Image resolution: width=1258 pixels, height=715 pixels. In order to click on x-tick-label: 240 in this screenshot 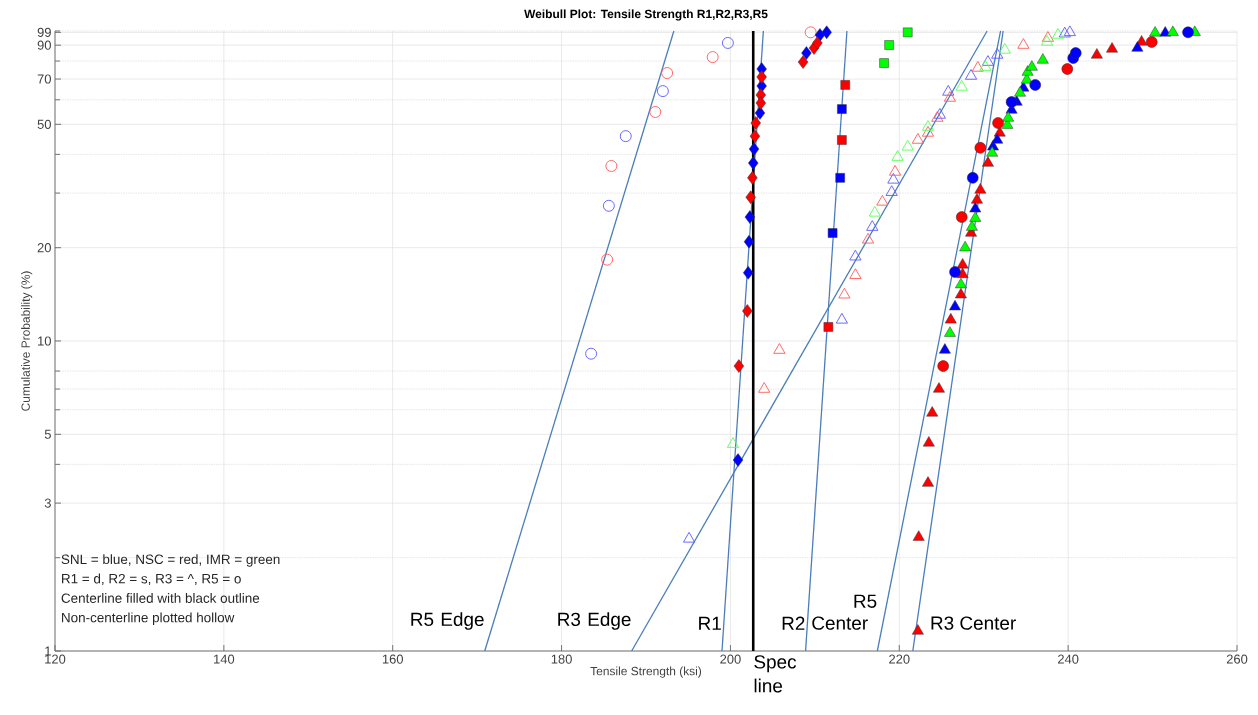, I will do `click(1068, 659)`.